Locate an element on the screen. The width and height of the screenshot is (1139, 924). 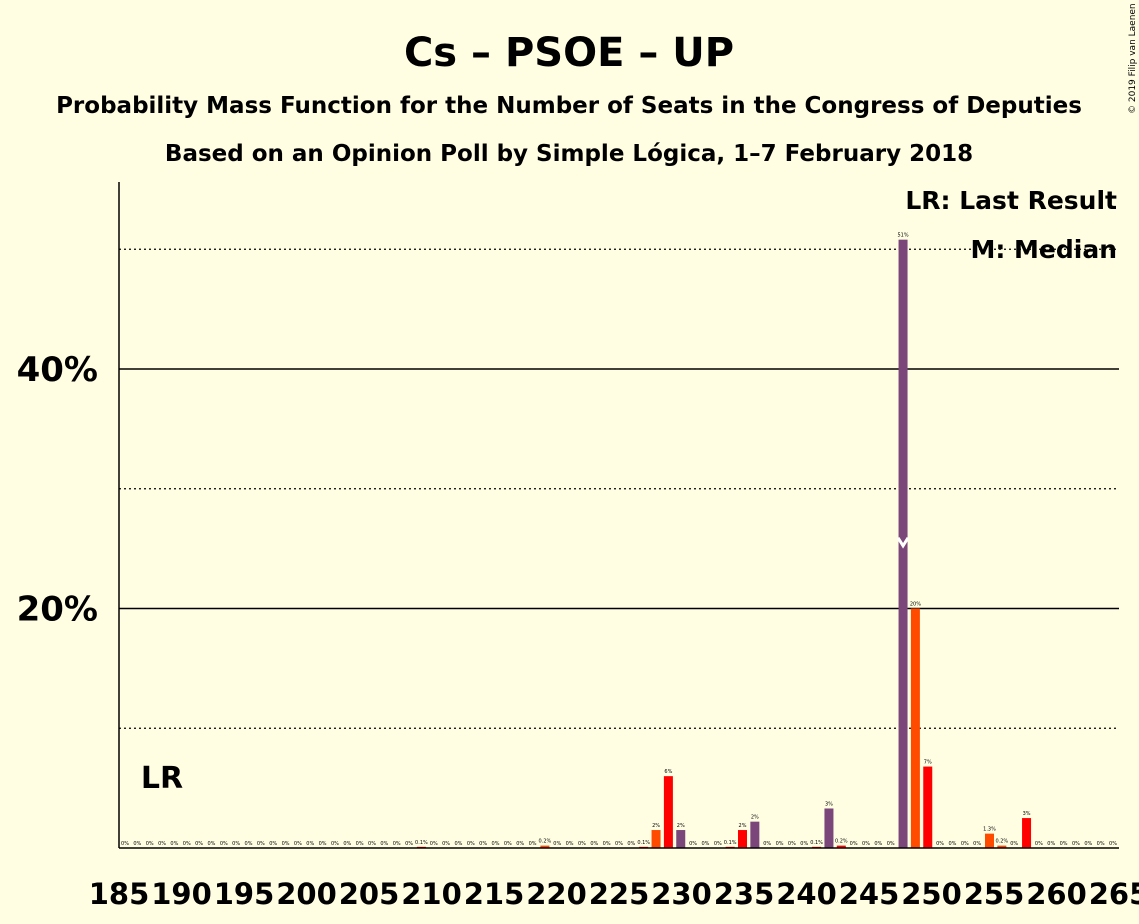
x-tick-label-250: 250 is located at coordinates (931, 894).